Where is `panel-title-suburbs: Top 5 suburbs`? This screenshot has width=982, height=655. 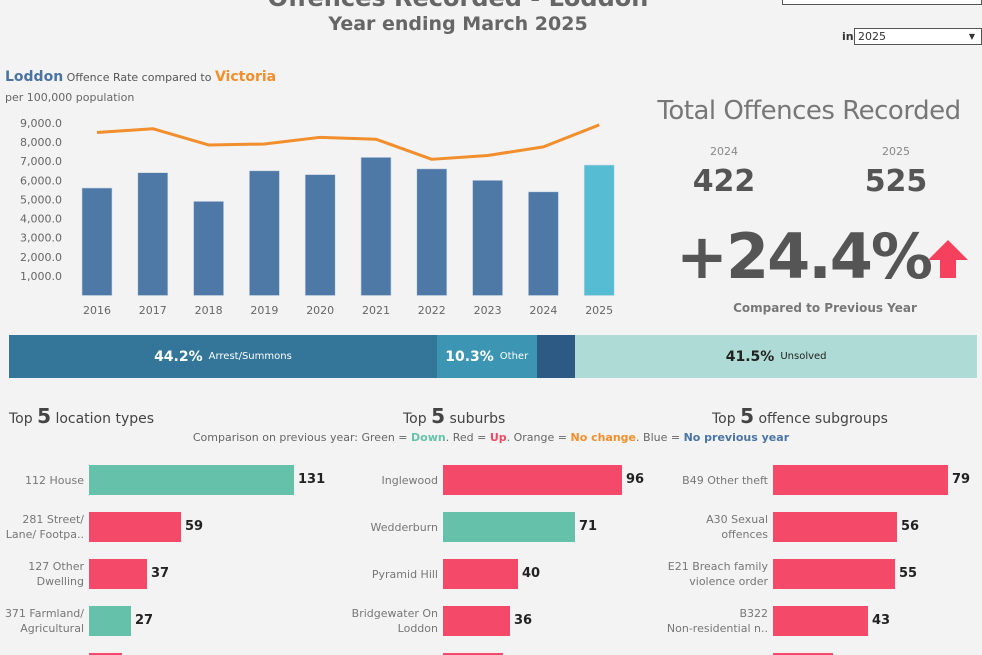 panel-title-suburbs: Top 5 suburbs is located at coordinates (454, 416).